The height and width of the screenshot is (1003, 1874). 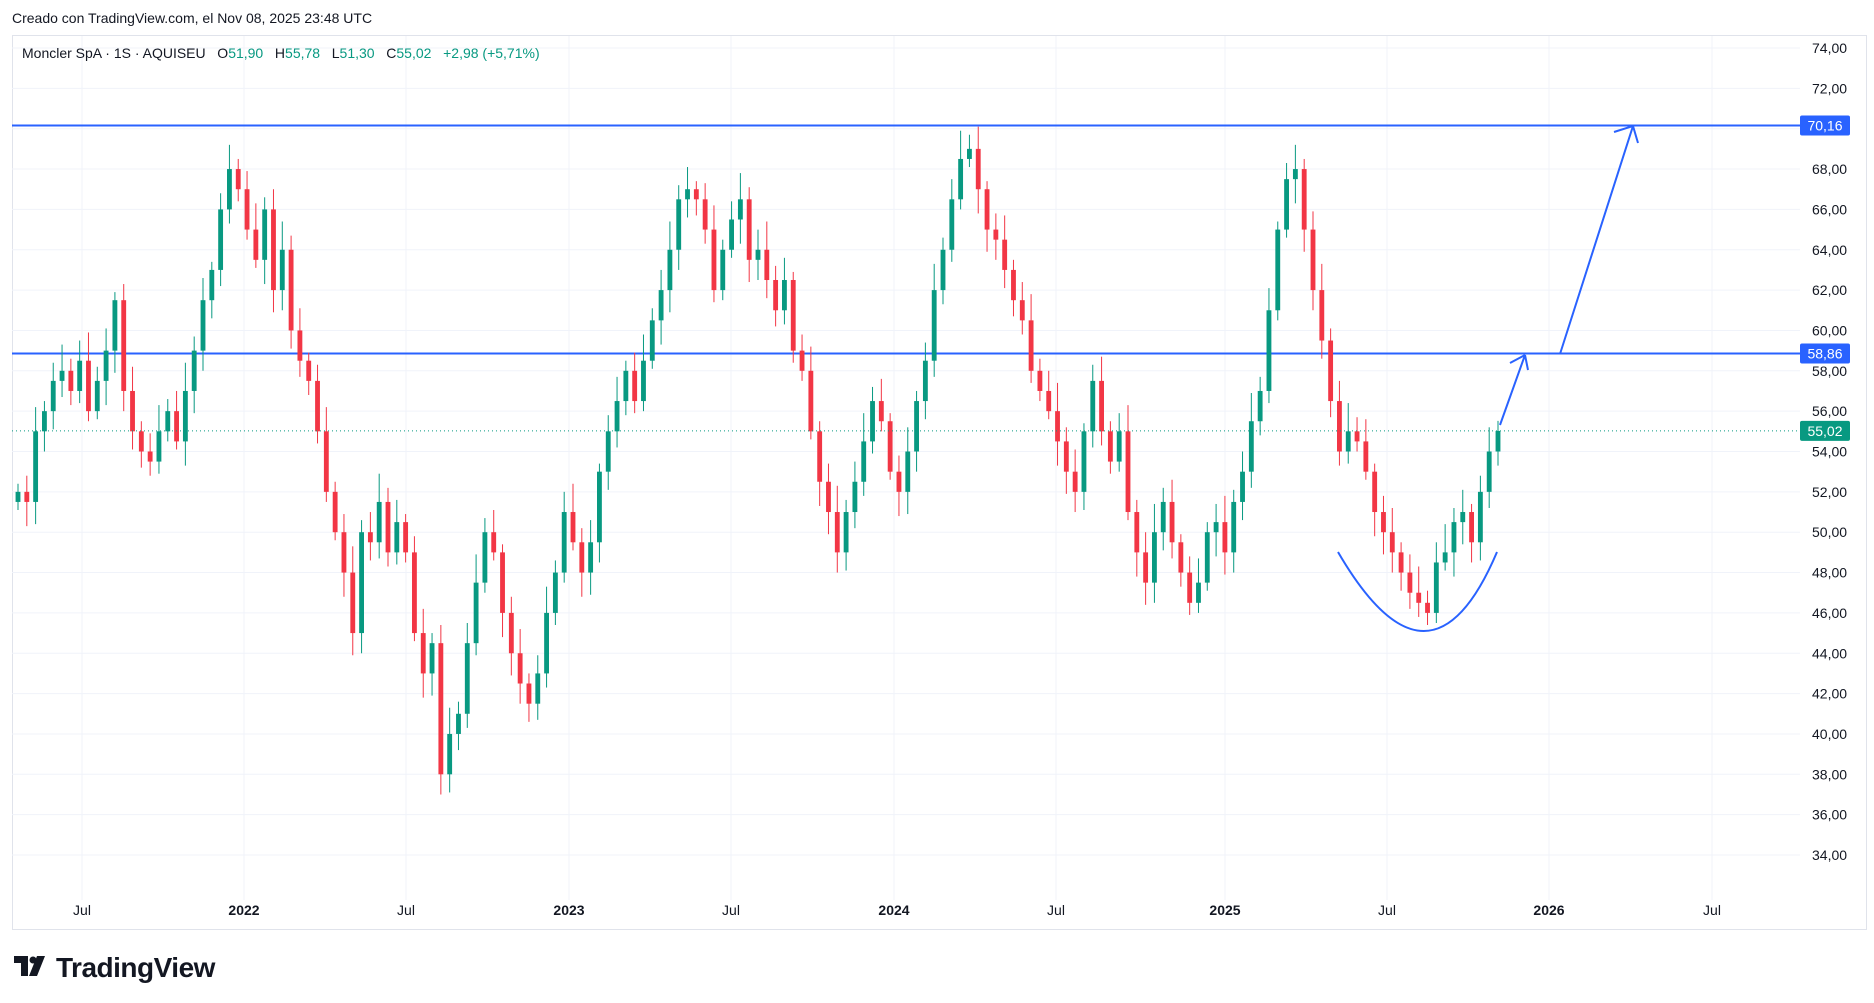 What do you see at coordinates (1417, 591) in the screenshot?
I see `rounded-bottom-arc` at bounding box center [1417, 591].